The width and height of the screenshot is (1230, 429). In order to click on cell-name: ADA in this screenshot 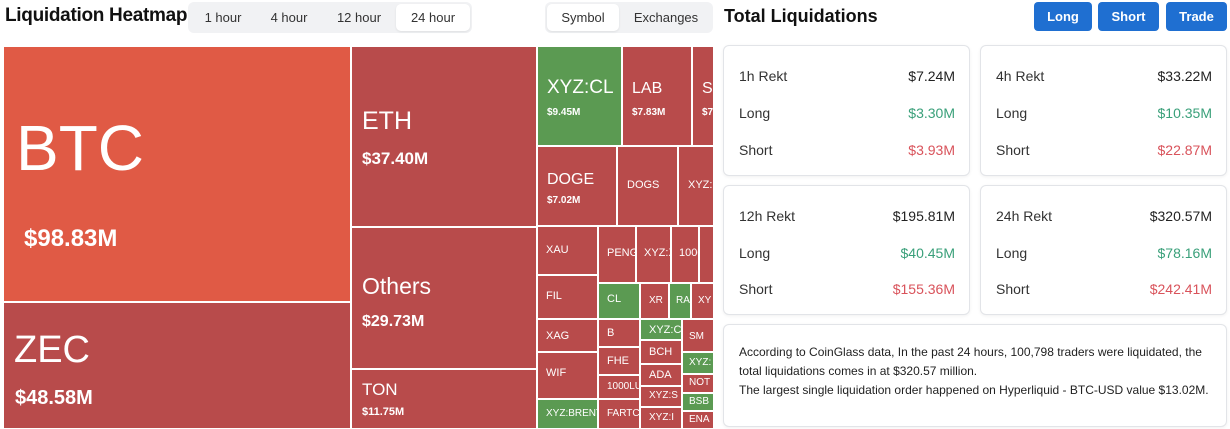, I will do `click(660, 375)`.